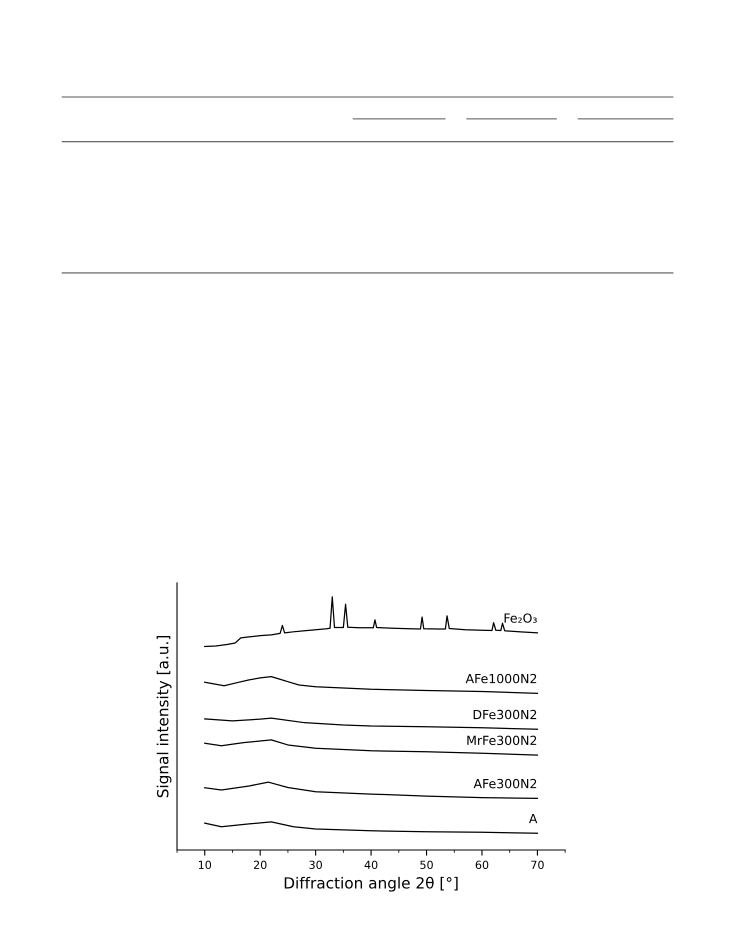 The width and height of the screenshot is (733, 951). What do you see at coordinates (537, 865) in the screenshot?
I see `x-tick-label: 70` at bounding box center [537, 865].